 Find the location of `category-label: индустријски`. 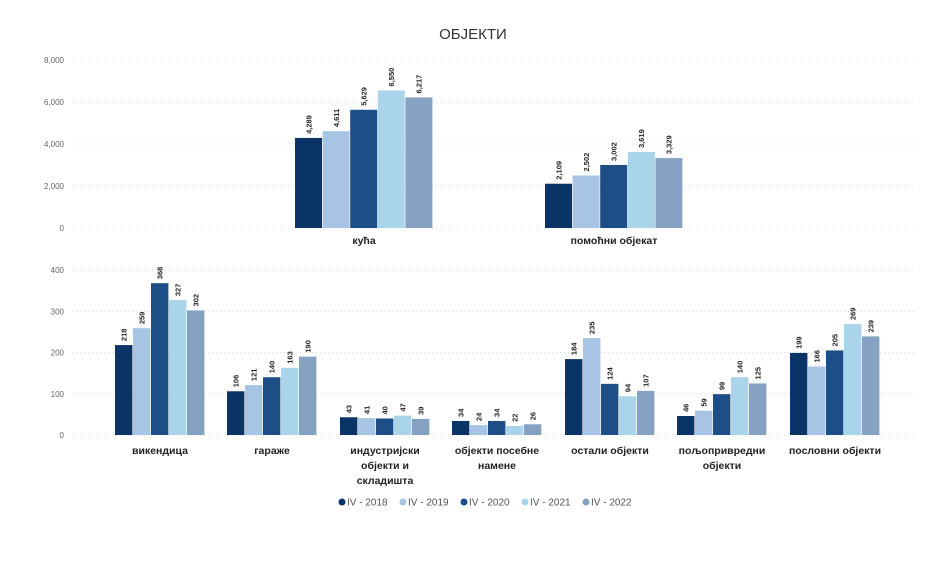

category-label: индустријски is located at coordinates (385, 451).